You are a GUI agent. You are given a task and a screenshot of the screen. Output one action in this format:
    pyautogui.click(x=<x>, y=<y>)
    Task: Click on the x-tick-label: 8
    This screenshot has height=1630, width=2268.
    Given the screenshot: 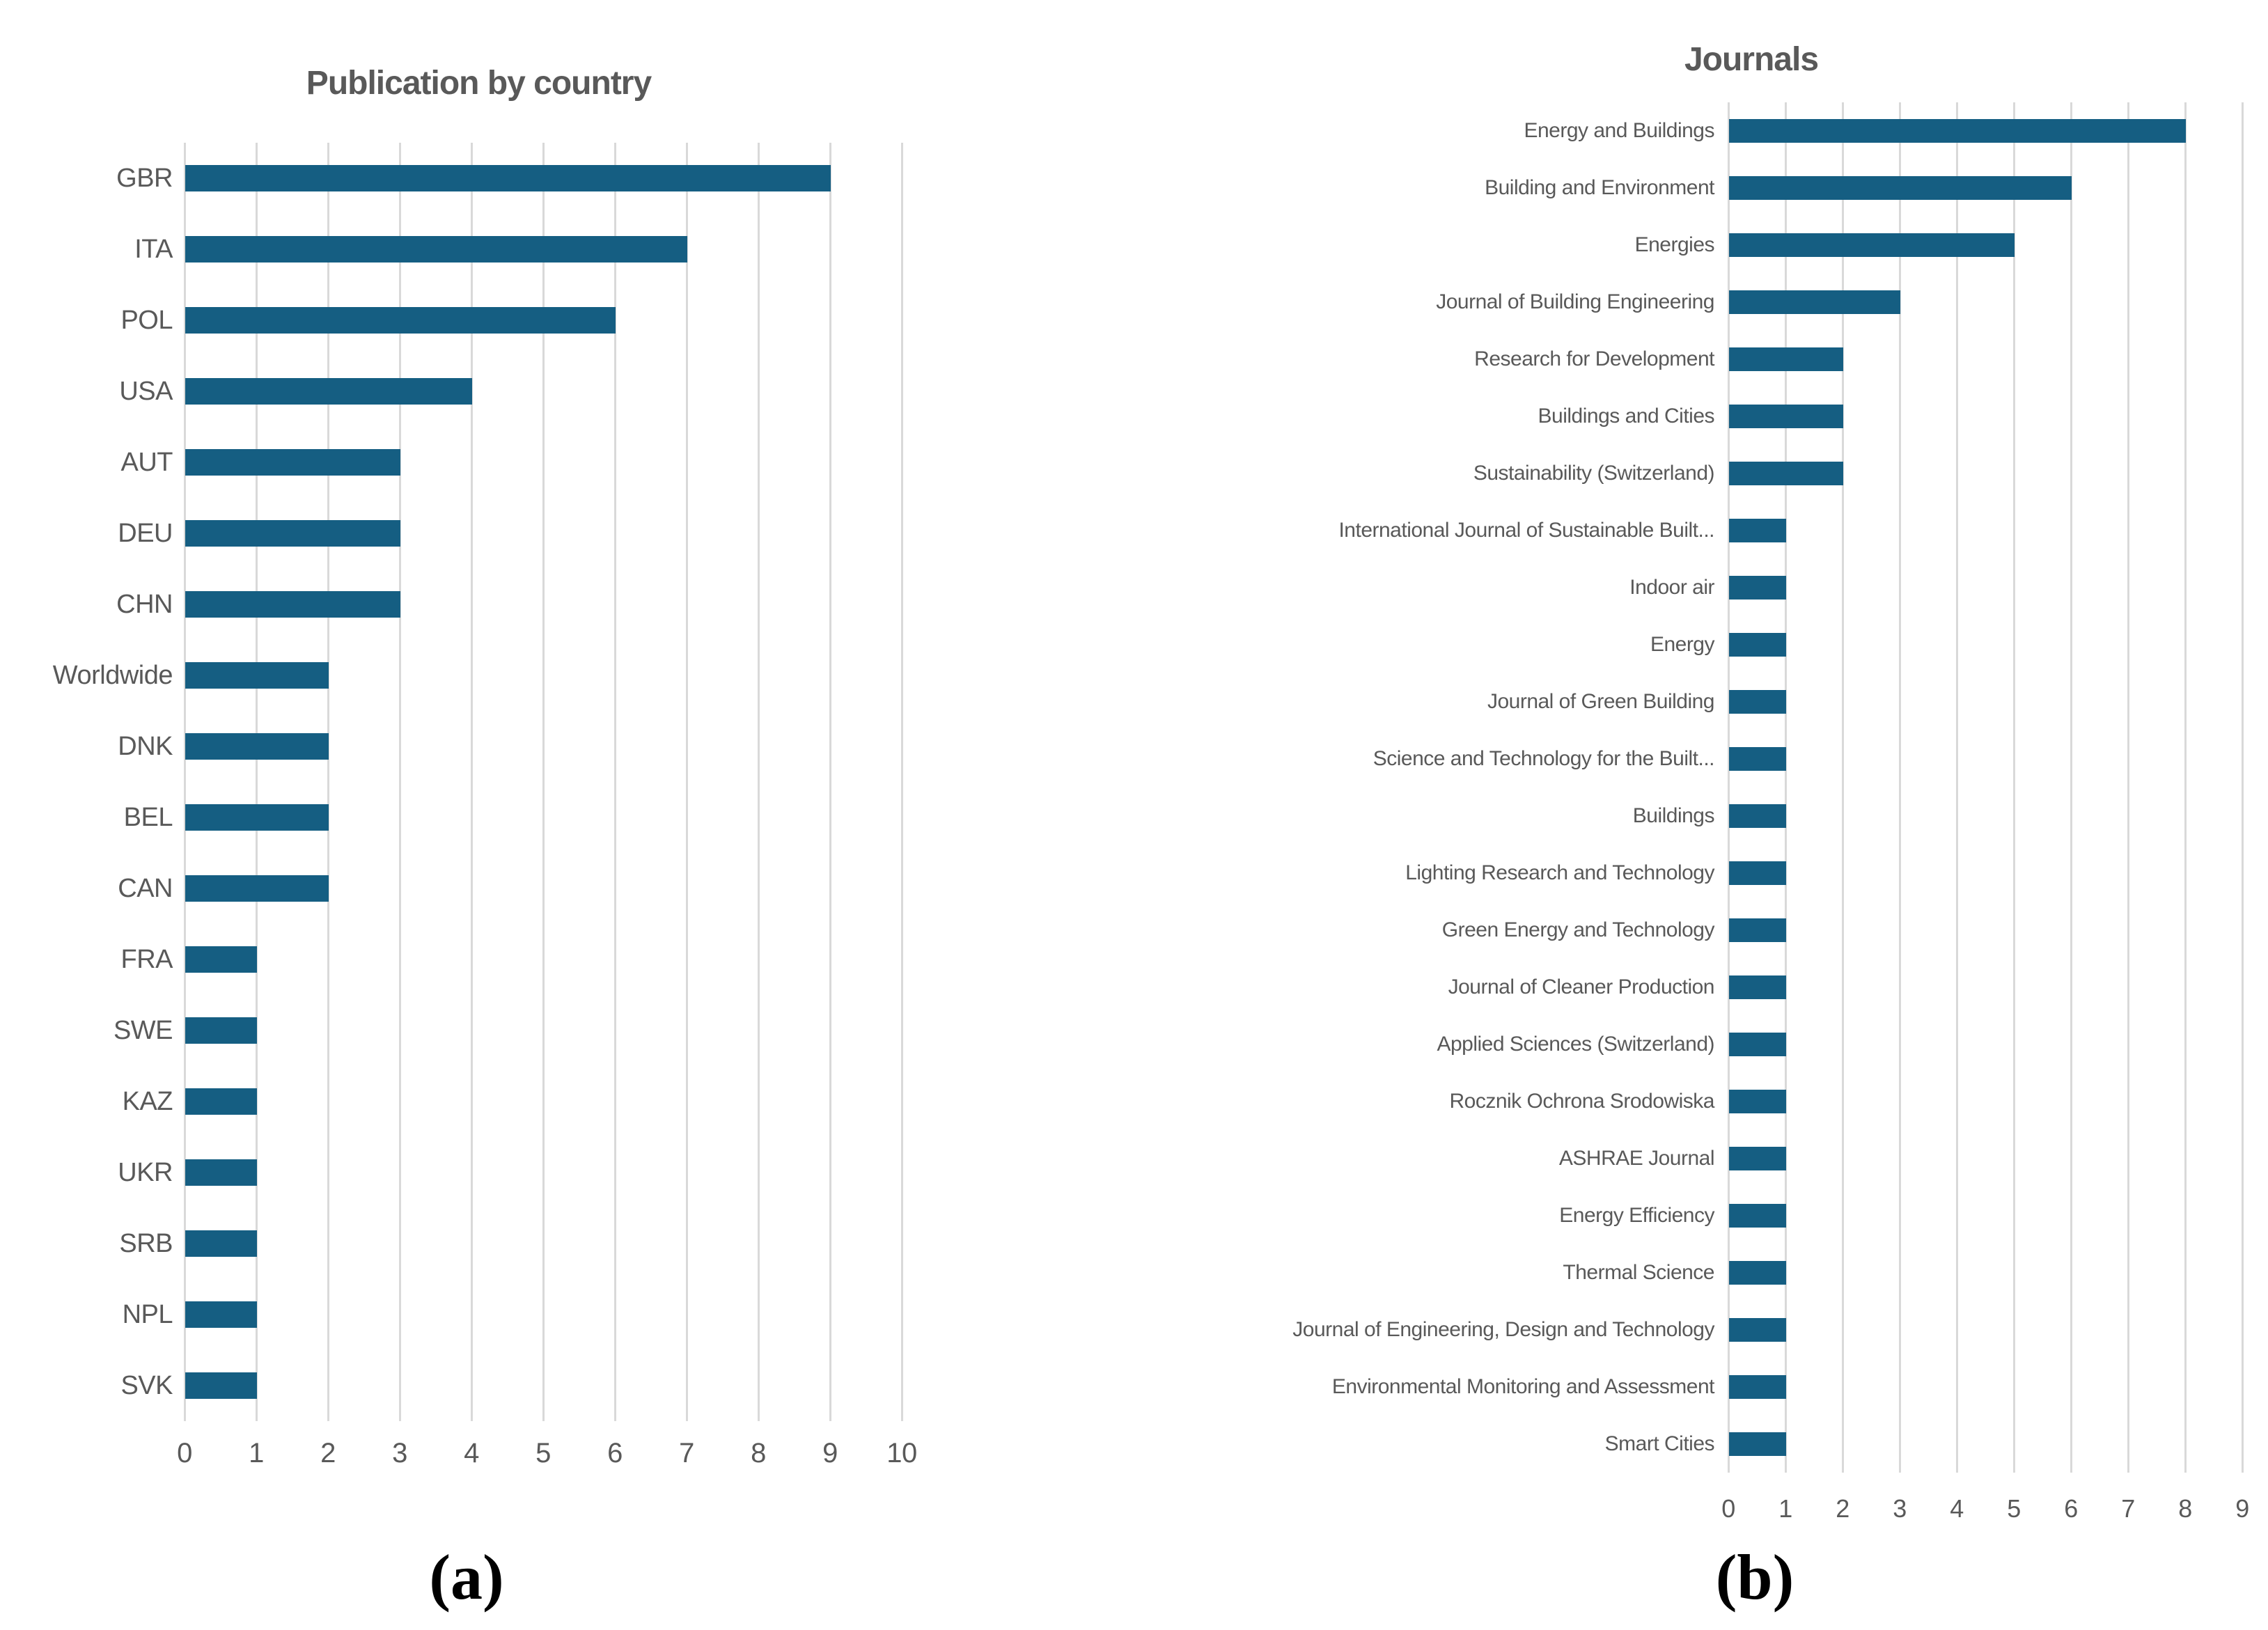 What is the action you would take?
    pyautogui.click(x=758, y=1453)
    